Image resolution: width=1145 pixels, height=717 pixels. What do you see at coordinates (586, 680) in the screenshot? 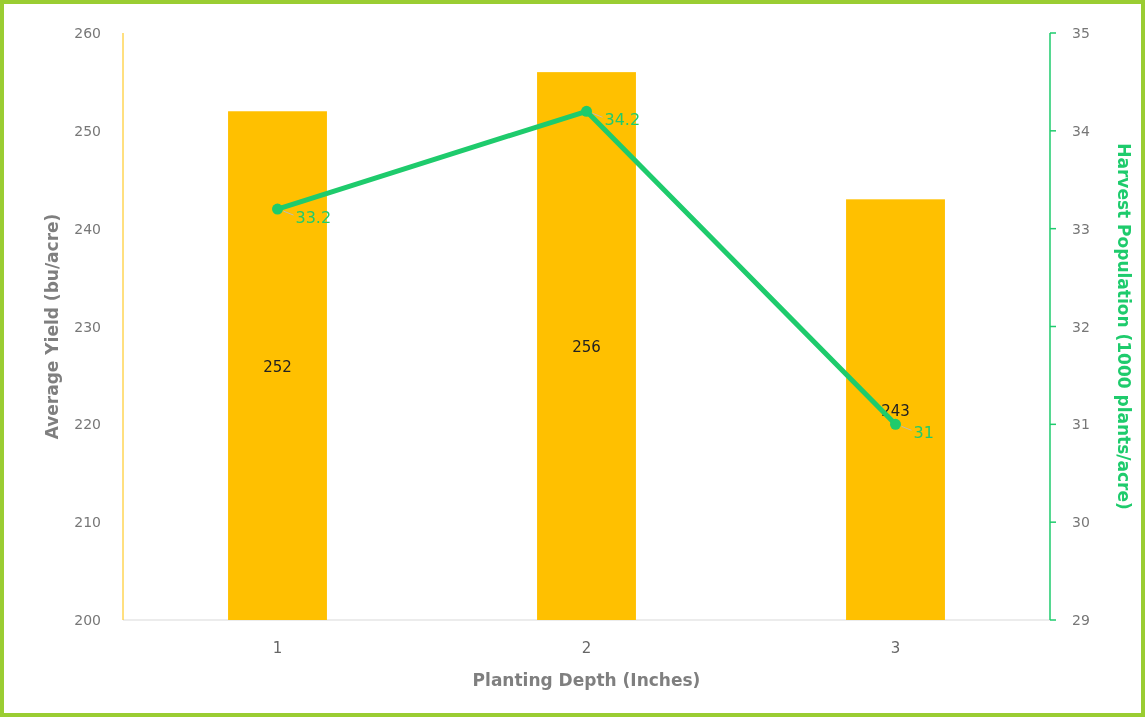
I see `x-axis-title: Planting Depth (Inches)` at bounding box center [586, 680].